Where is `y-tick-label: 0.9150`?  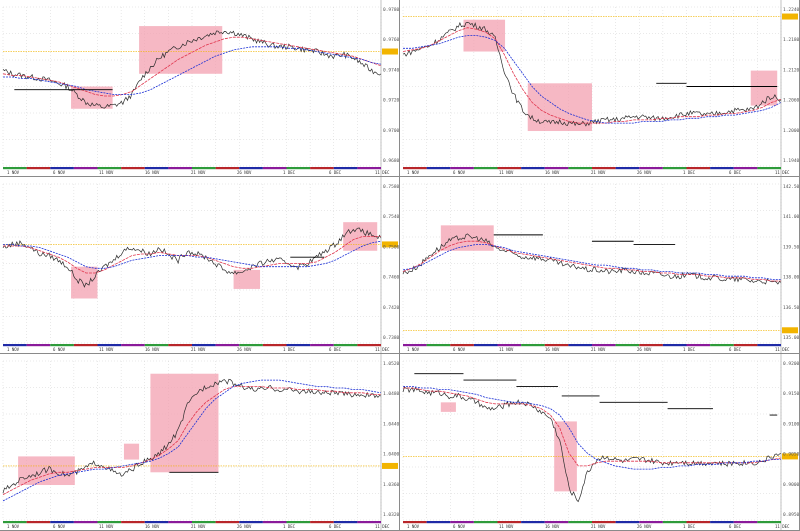 y-tick-label: 0.9150 is located at coordinates (791, 394).